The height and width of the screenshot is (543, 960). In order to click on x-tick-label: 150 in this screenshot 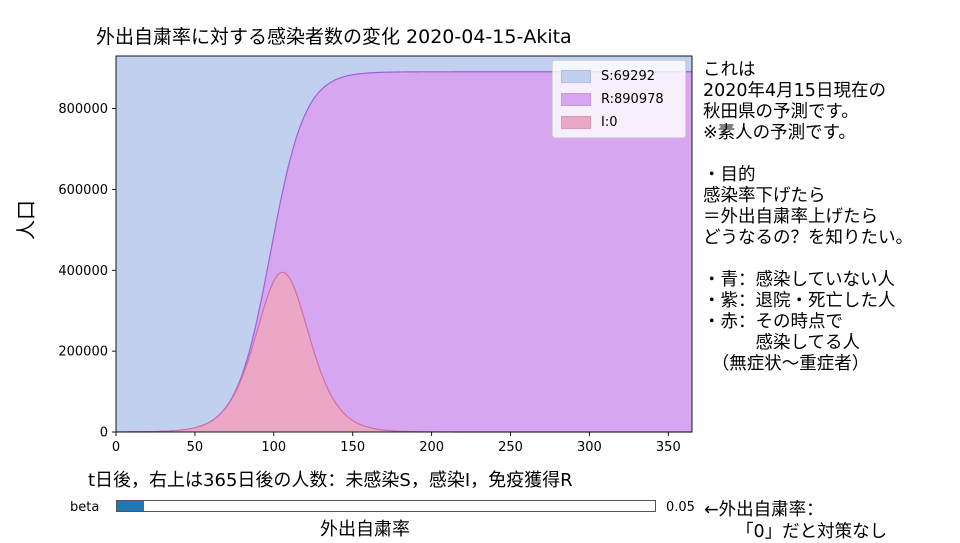, I will do `click(352, 447)`.